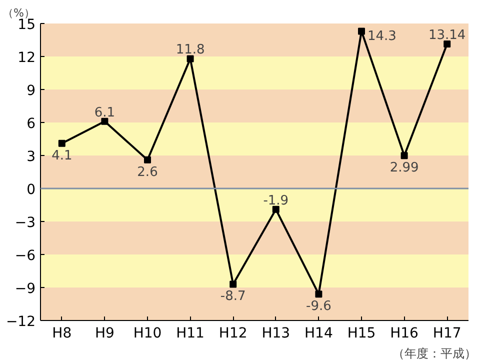 This screenshot has width=490, height=360. What do you see at coordinates (233, 334) in the screenshot?
I see `x-tick-label: H12` at bounding box center [233, 334].